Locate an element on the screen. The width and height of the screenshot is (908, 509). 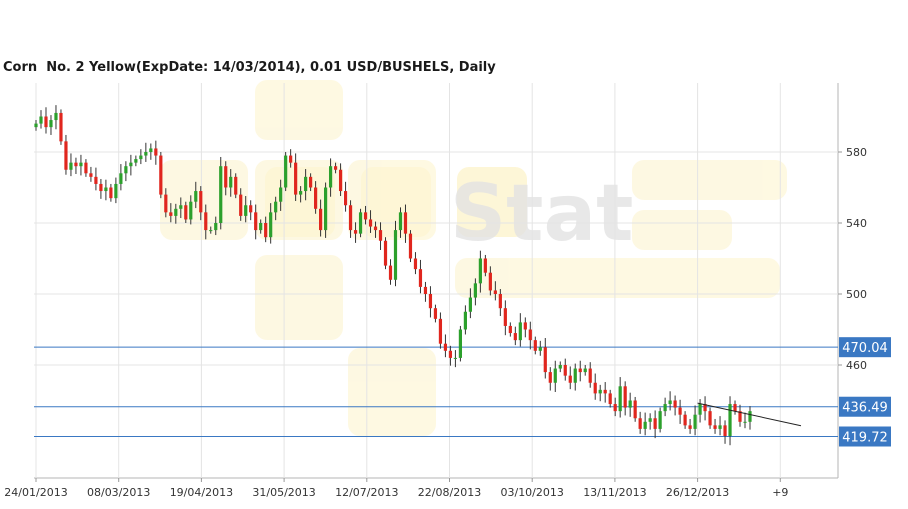
x-tick-label: 31/05/2013 is located at coordinates (283, 492).